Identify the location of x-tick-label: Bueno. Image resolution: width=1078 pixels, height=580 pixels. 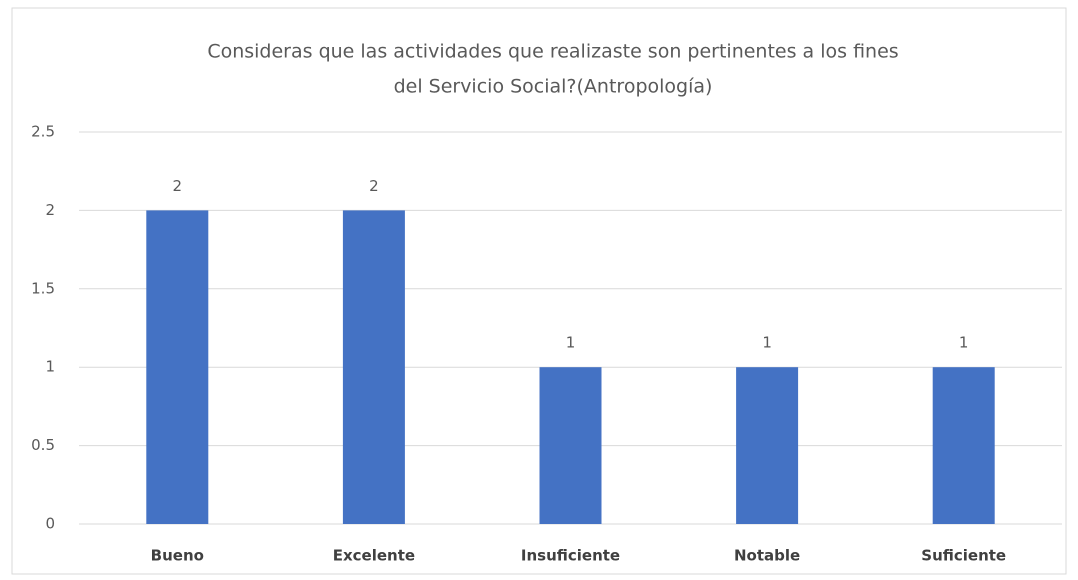
(177, 556).